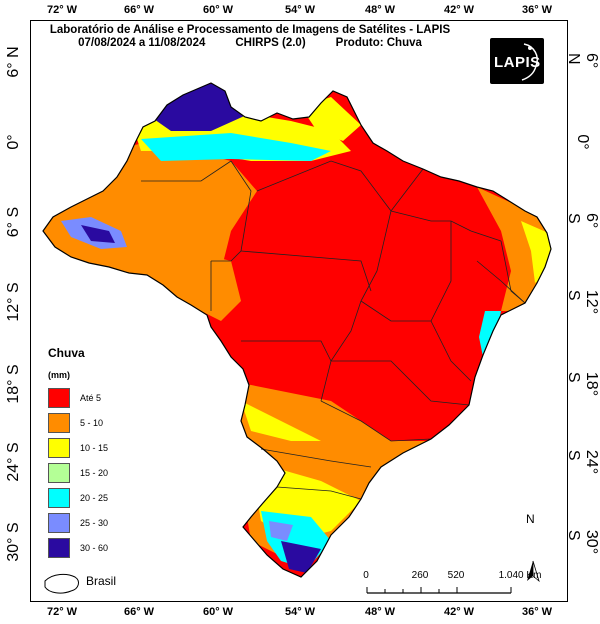  What do you see at coordinates (75, 423) in the screenshot?
I see `legend-item: 5 - 10` at bounding box center [75, 423].